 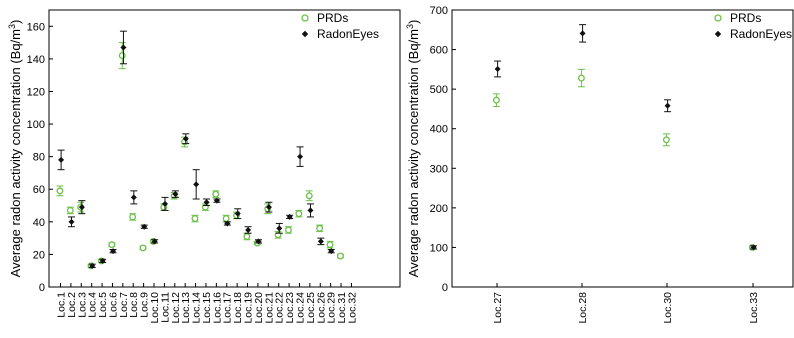 I want to click on x-tick-label: Loc.5, so click(x=103, y=305).